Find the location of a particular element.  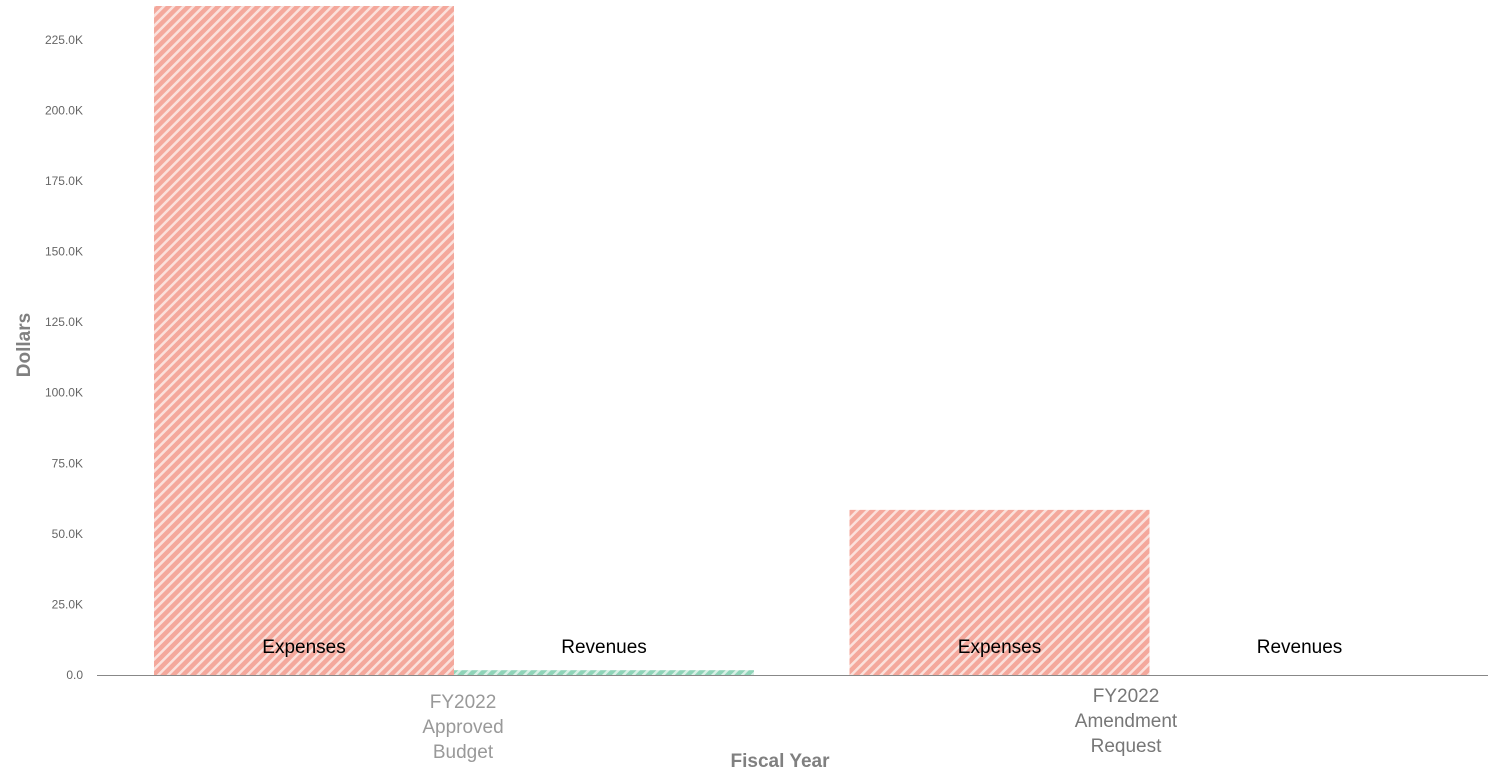

y-tick-label: 200.0K is located at coordinates (64, 110).